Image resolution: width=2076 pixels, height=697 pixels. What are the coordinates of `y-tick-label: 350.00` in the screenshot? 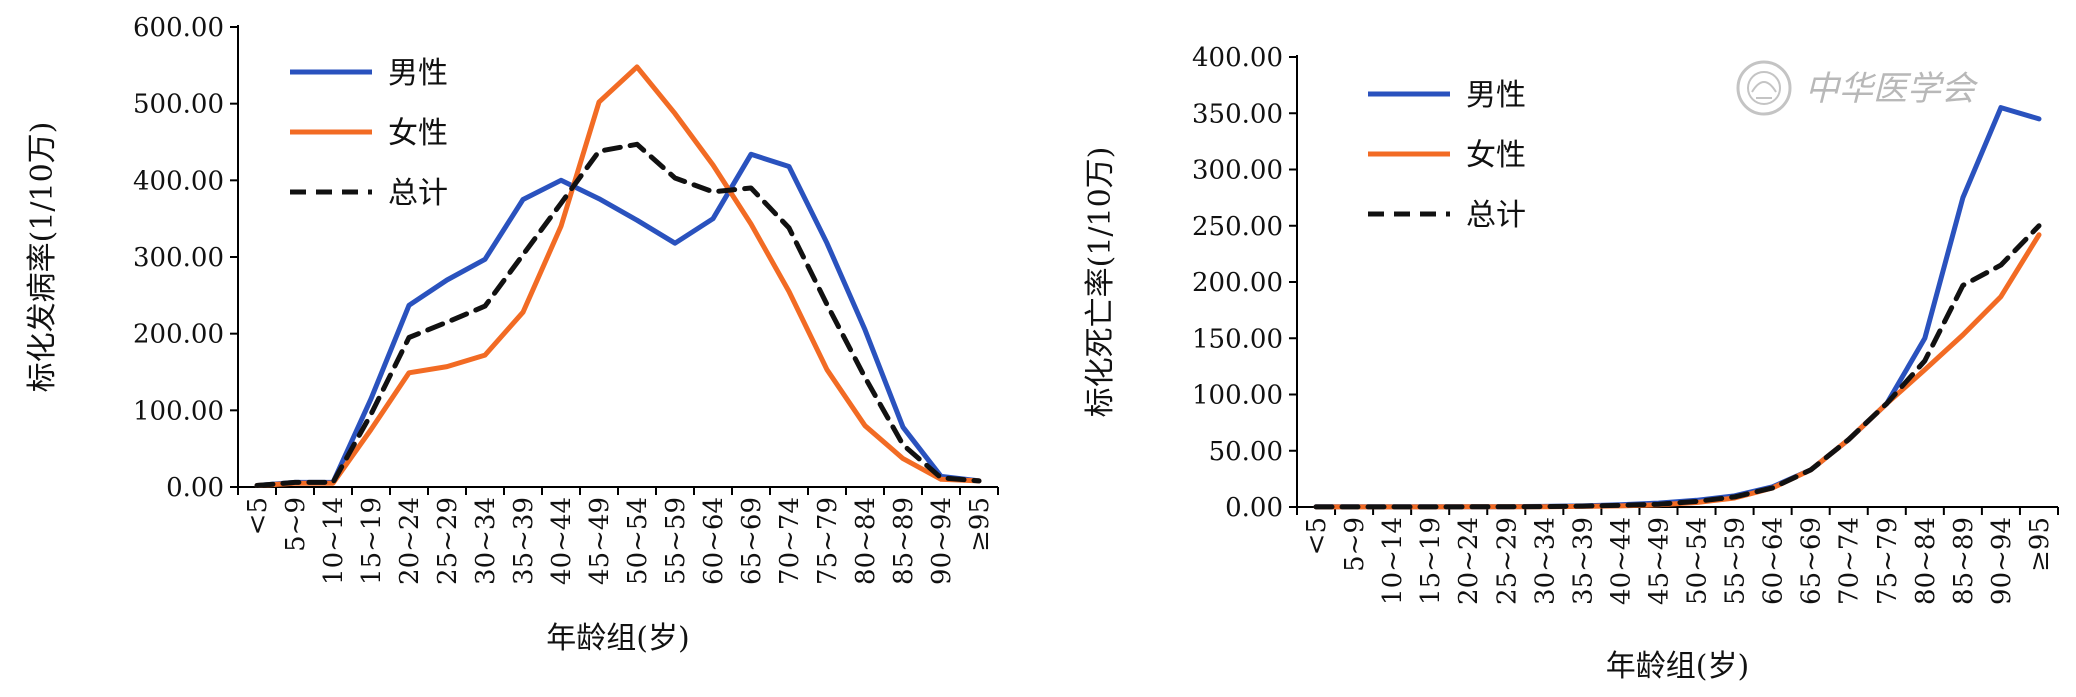 It's located at (1237, 114).